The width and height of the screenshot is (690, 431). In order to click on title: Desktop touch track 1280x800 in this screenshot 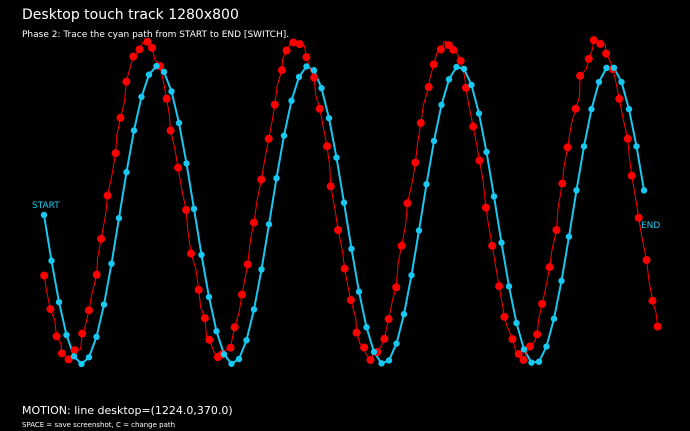, I will do `click(130, 15)`.